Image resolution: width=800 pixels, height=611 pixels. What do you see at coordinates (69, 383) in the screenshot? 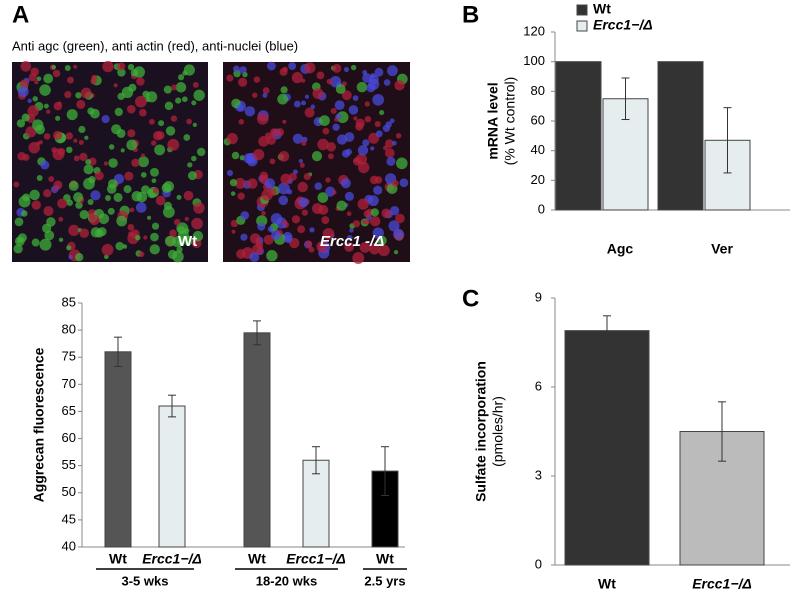
I see `y-tick-label: 70` at bounding box center [69, 383].